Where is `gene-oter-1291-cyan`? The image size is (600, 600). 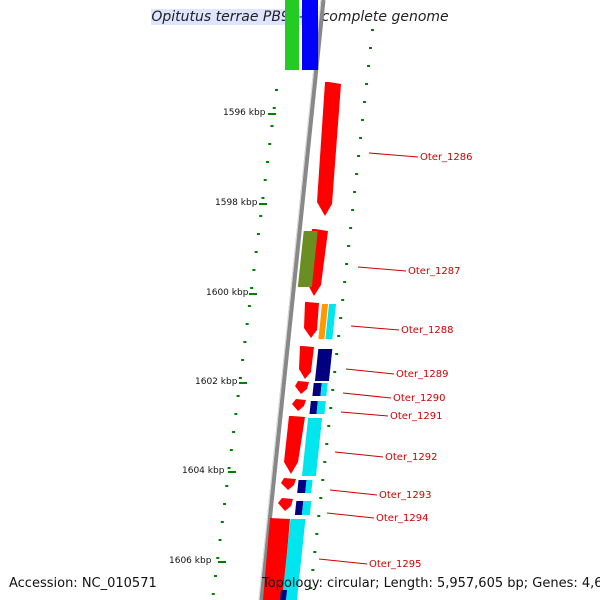
gene-oter-1291-cyan is located at coordinates (321, 407).